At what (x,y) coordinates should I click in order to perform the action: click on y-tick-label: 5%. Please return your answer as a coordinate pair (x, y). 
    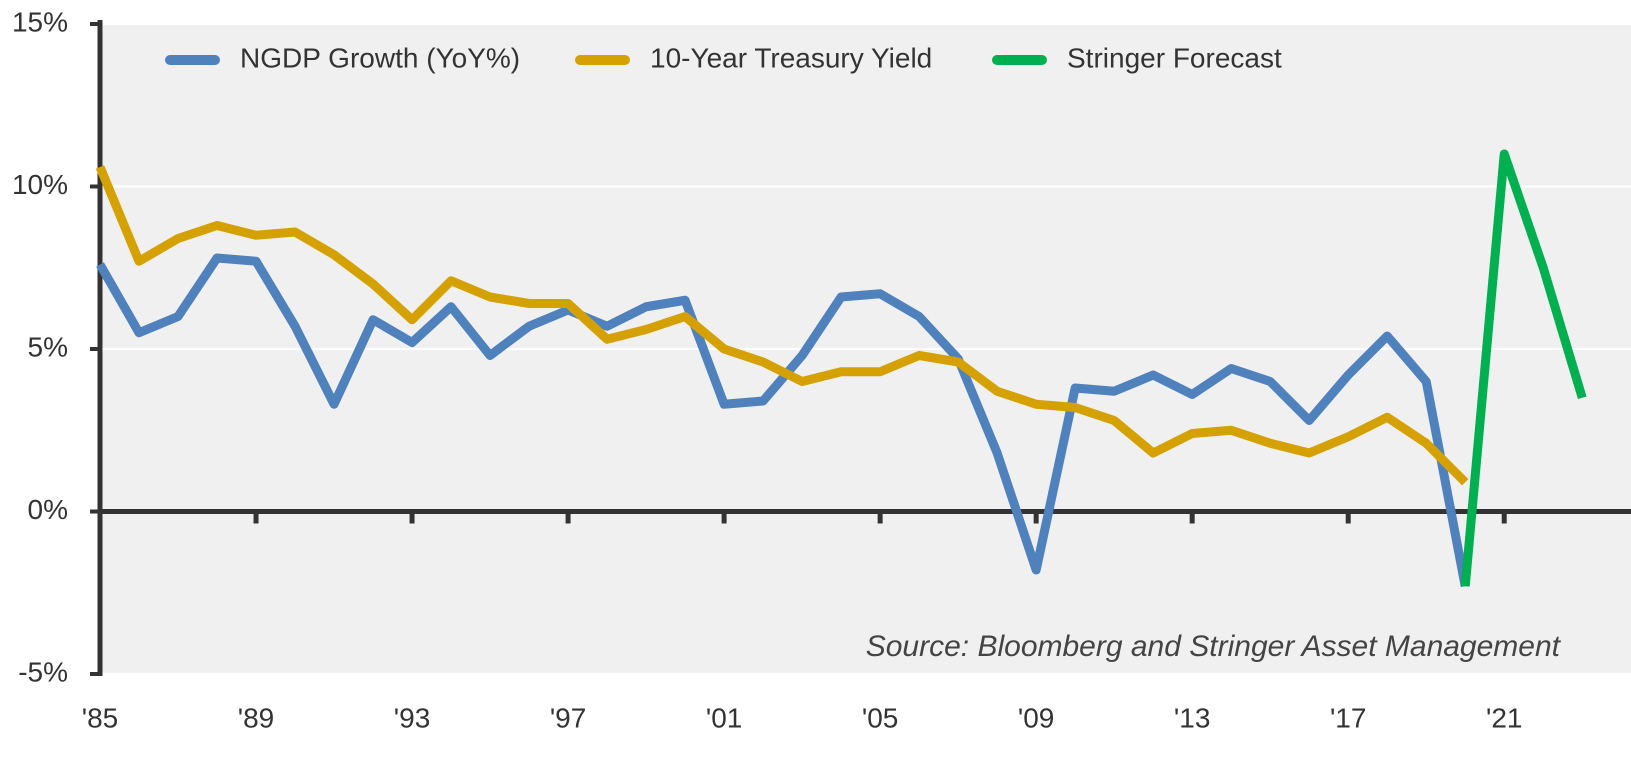
    Looking at the image, I should click on (48, 346).